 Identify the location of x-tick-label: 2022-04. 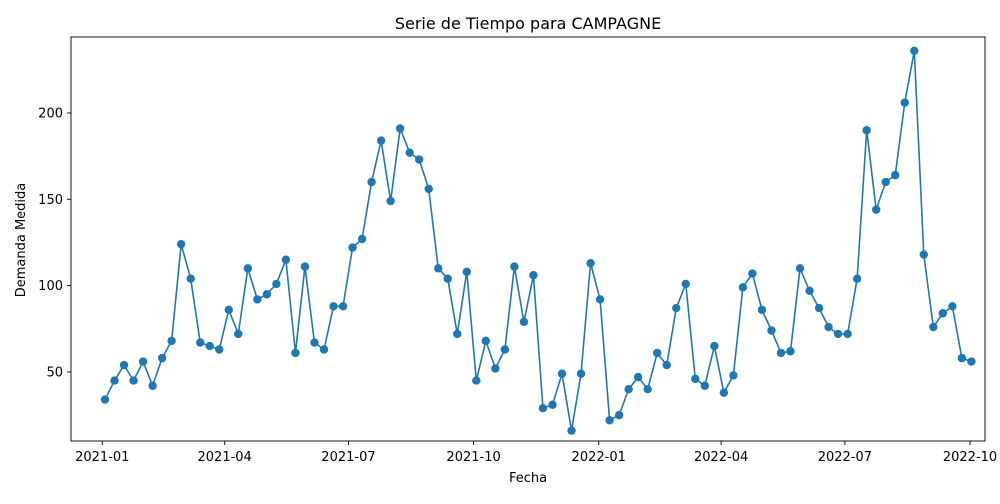
(721, 457).